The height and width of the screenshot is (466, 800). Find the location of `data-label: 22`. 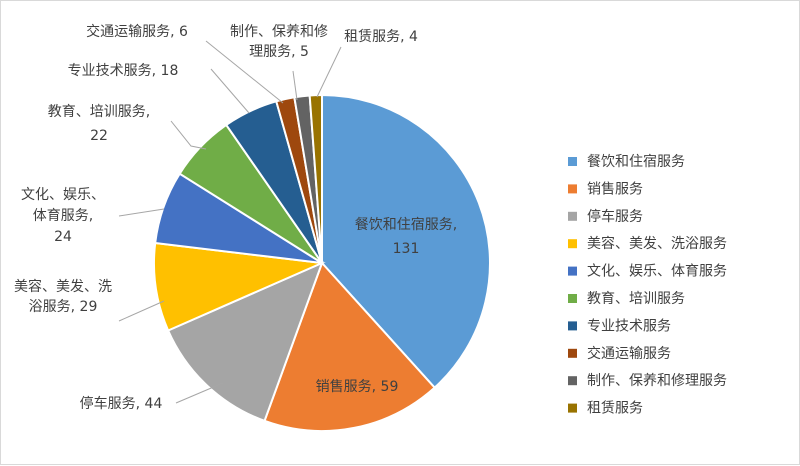

data-label: 22 is located at coordinates (99, 136).